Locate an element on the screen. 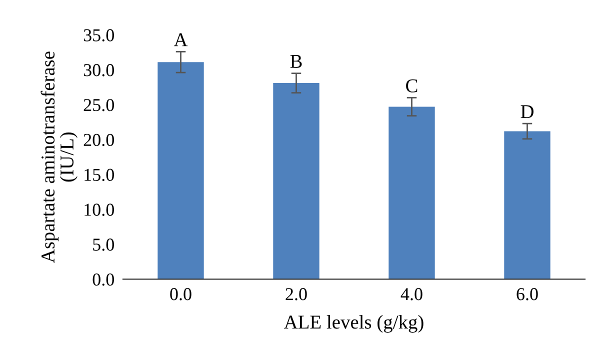 This screenshot has height=349, width=600. y-axis-title: Aspartate aminotransferase (IU/L) is located at coordinates (59, 157).